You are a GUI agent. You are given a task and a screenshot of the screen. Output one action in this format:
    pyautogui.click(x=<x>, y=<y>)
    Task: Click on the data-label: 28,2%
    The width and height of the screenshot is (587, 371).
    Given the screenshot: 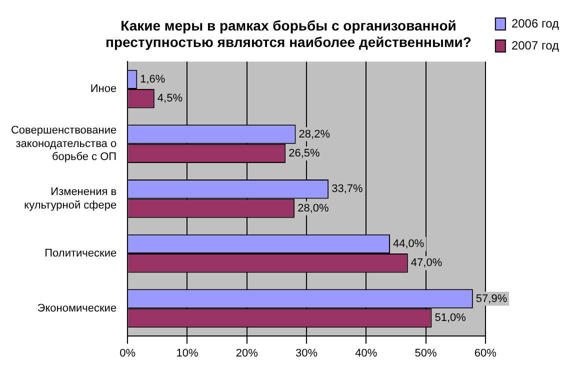 What is the action you would take?
    pyautogui.click(x=314, y=134)
    